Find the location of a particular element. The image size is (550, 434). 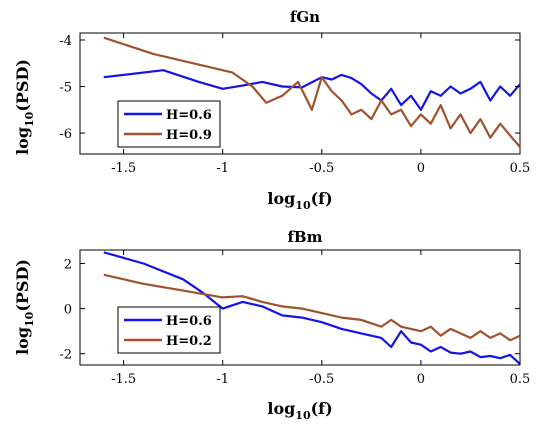

chart-title: fBm is located at coordinates (304, 237).